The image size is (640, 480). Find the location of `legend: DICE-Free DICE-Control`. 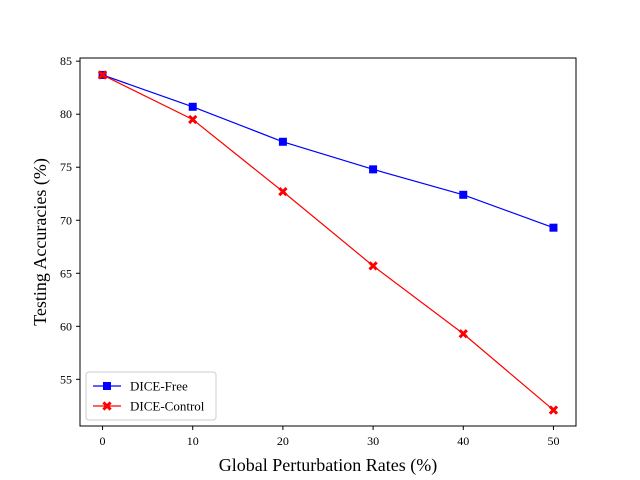

legend: DICE-Free DICE-Control is located at coordinates (151, 396).